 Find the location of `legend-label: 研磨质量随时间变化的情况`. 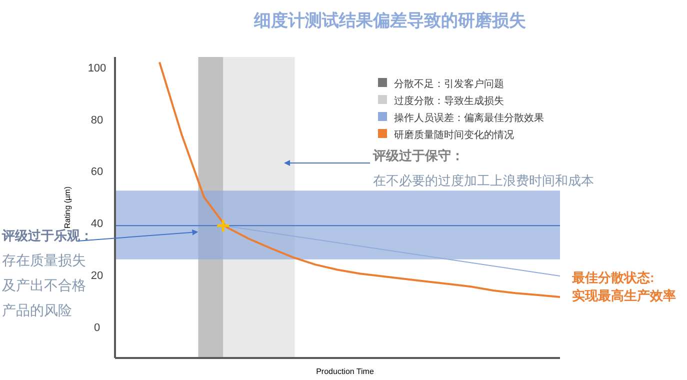

legend-label: 研磨质量随时间变化的情况 is located at coordinates (454, 135).